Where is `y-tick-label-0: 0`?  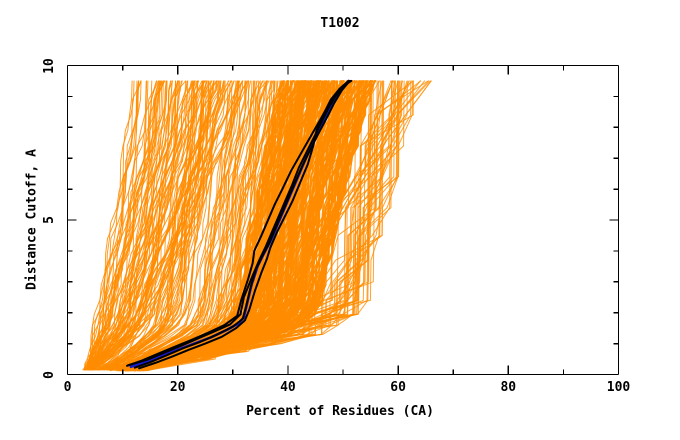 y-tick-label-0: 0 is located at coordinates (49, 374).